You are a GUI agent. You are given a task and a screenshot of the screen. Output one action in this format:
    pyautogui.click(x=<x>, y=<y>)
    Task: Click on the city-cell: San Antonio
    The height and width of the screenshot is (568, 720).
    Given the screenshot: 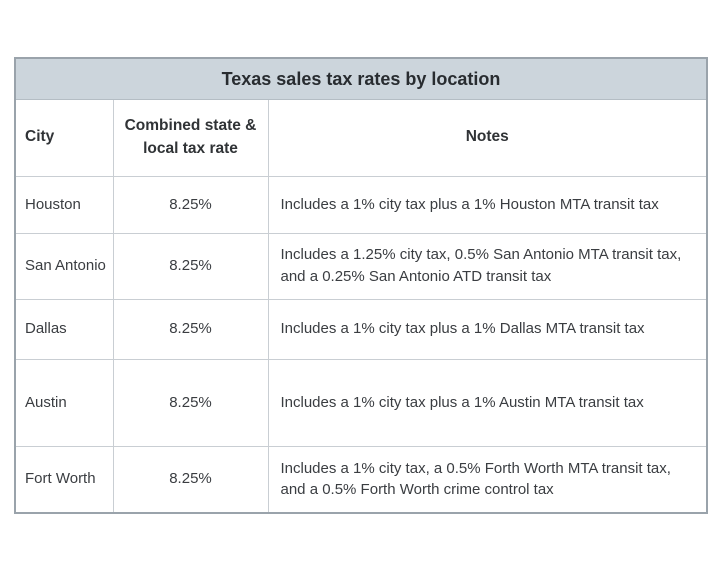 What is the action you would take?
    pyautogui.click(x=64, y=266)
    